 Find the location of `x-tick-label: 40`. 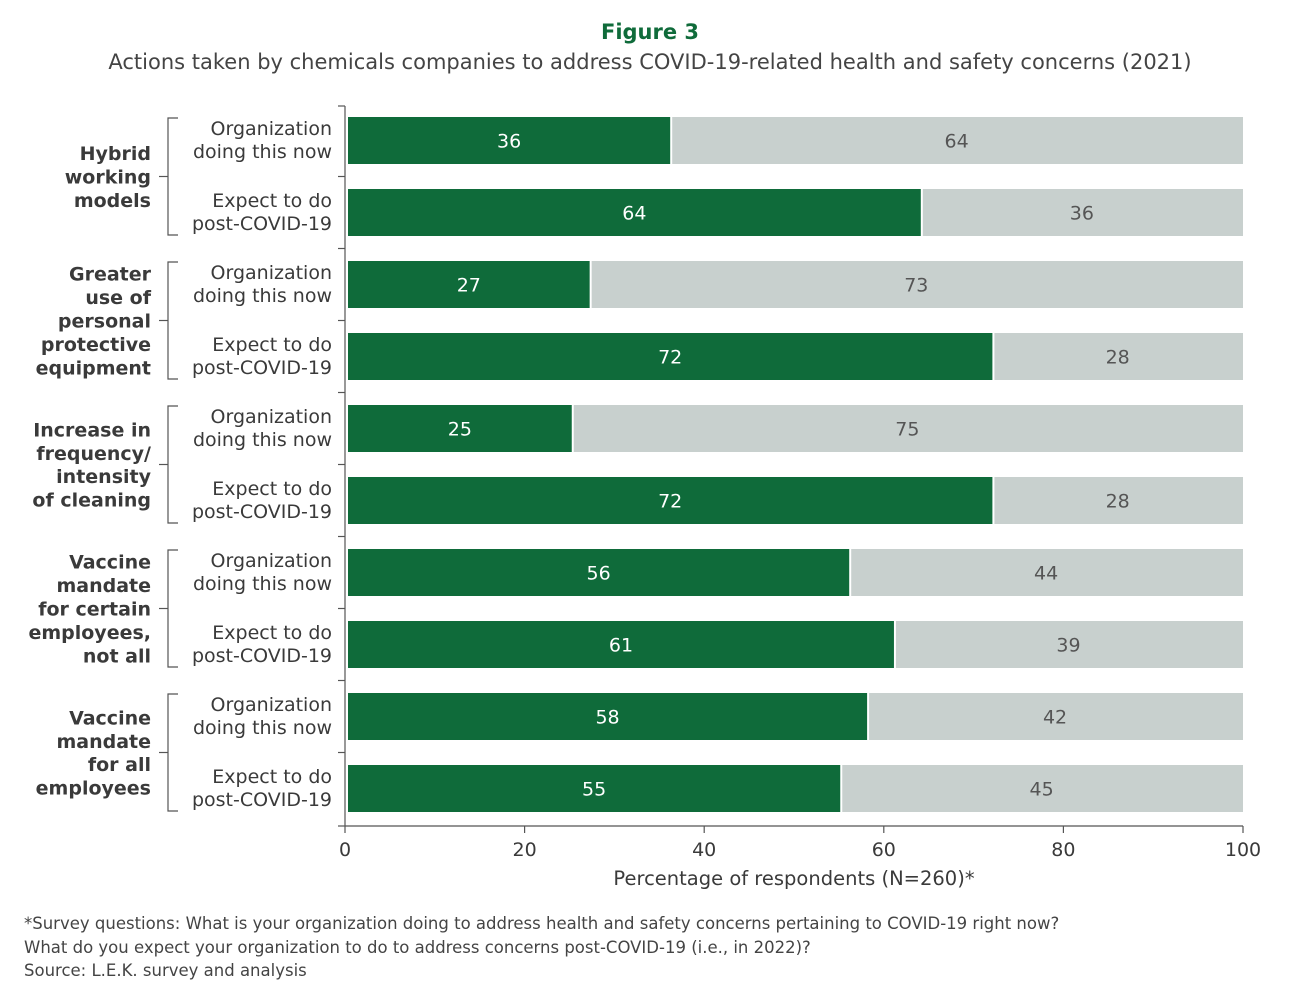

x-tick-label: 40 is located at coordinates (704, 850).